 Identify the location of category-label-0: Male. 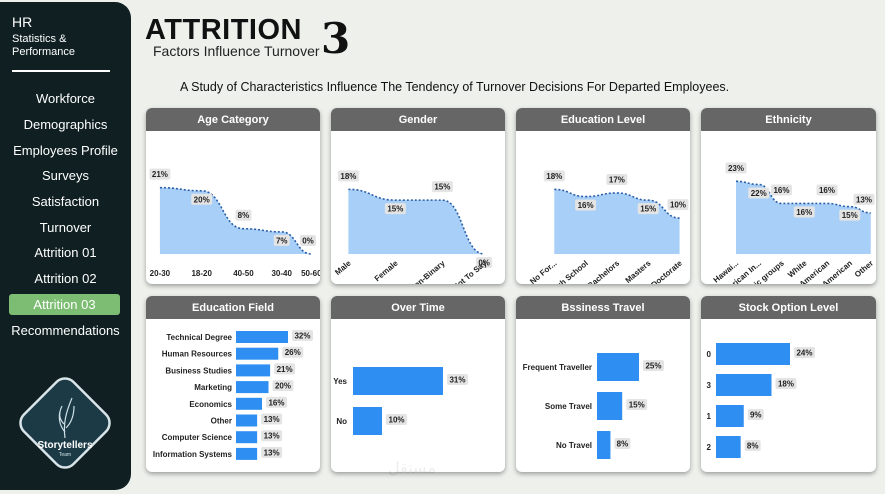
(343, 267).